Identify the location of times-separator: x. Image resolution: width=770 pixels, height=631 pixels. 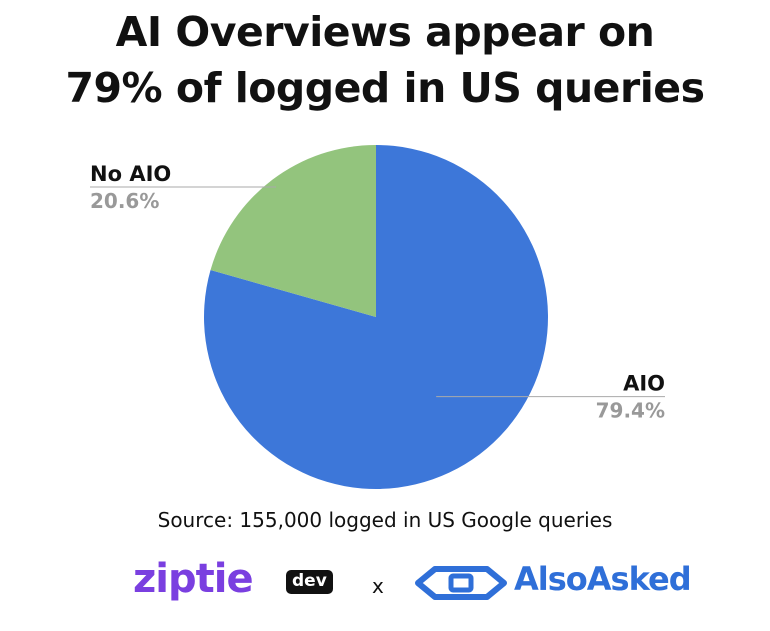
(378, 586).